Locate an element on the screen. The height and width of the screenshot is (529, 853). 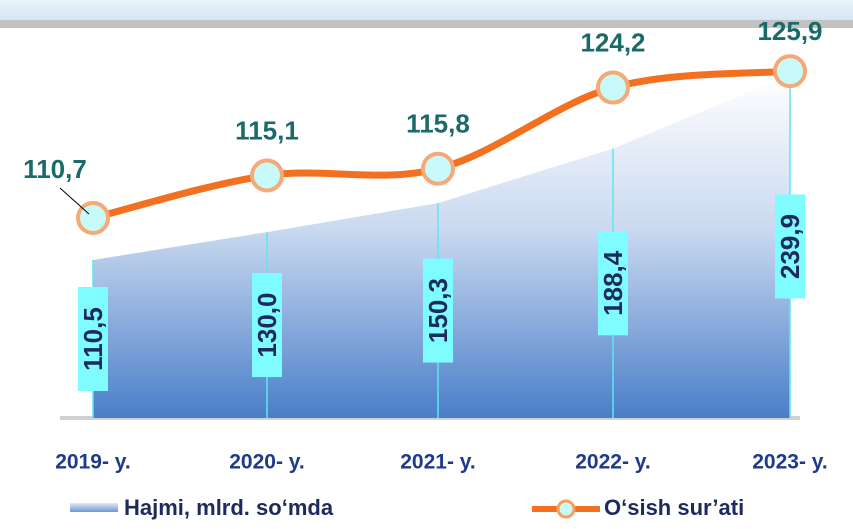
value-label: 239,9 is located at coordinates (790, 246).